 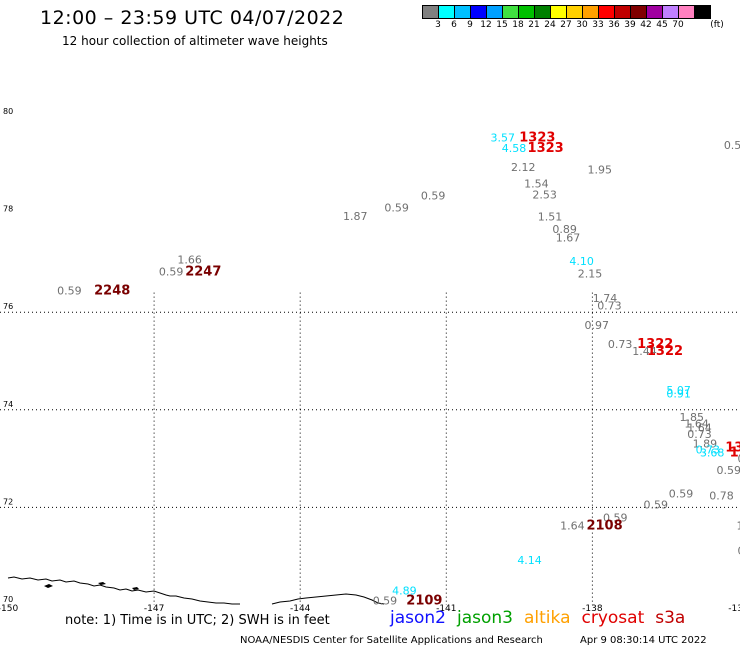 I want to click on wave-height-label: 1.87, so click(x=355, y=216).